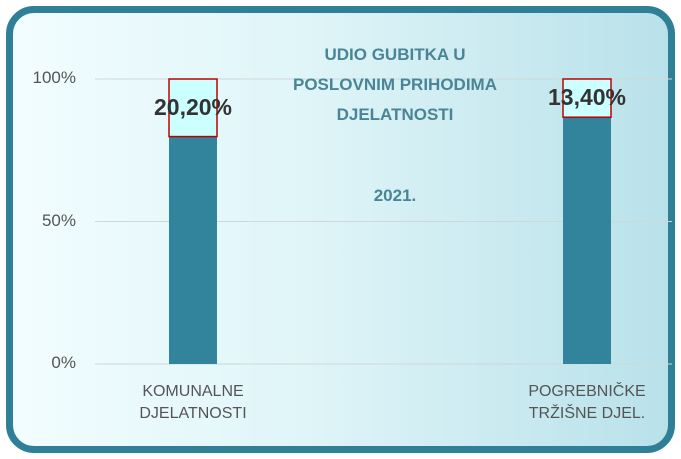 The height and width of the screenshot is (459, 681). I want to click on y-tick-label: 100%, so click(54, 77).